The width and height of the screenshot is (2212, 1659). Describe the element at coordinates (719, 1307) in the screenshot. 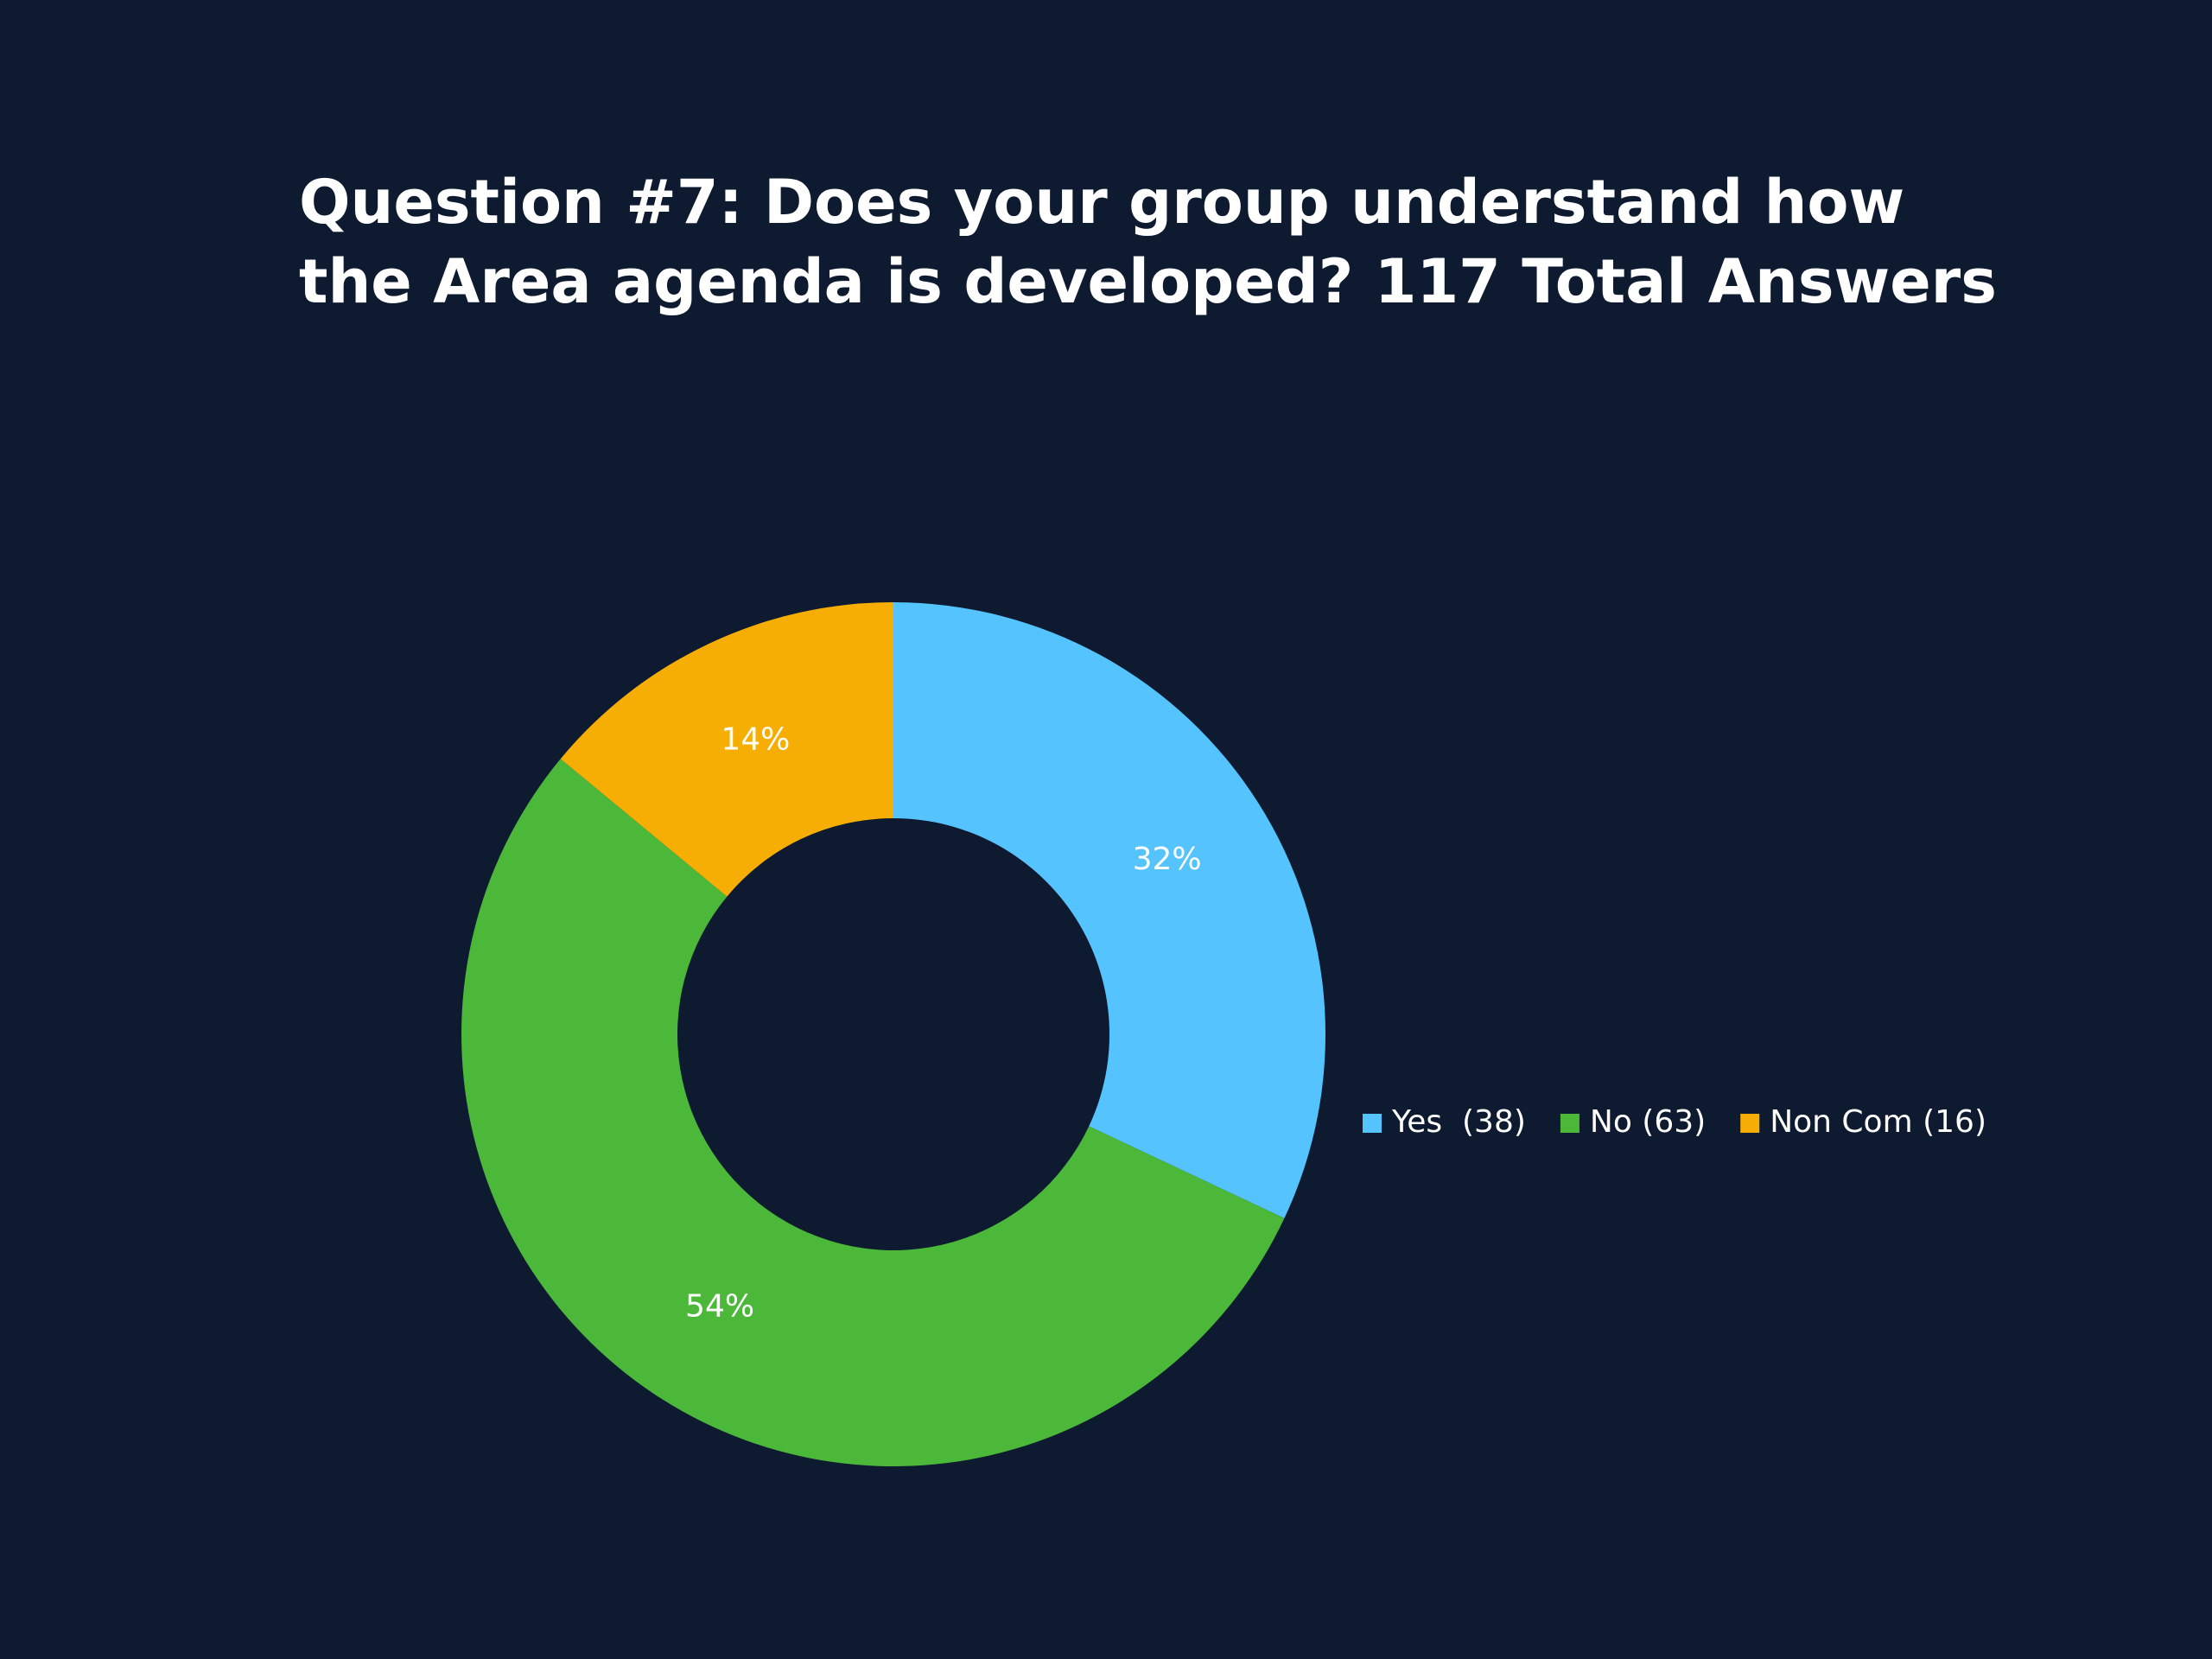

I see `value-label: 54%` at that location.